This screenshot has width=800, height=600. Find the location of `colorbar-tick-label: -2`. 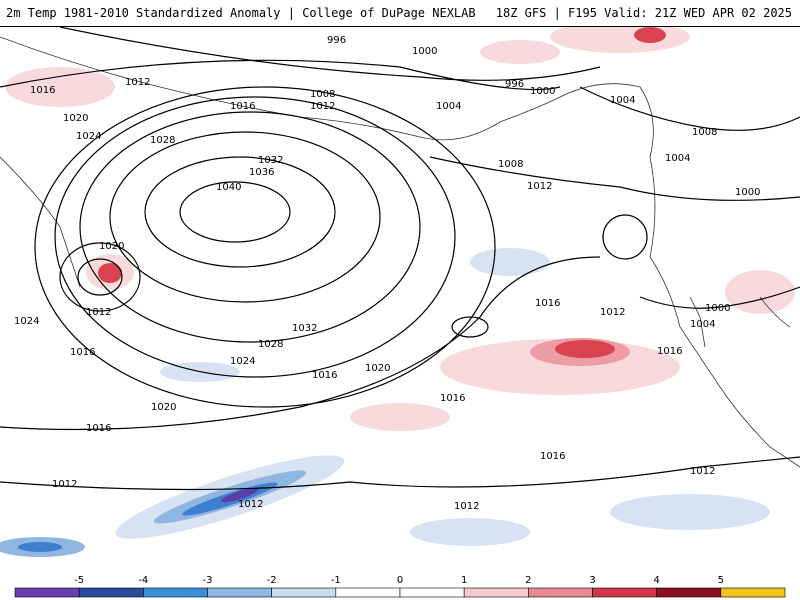

colorbar-tick-label: -2 is located at coordinates (272, 580).